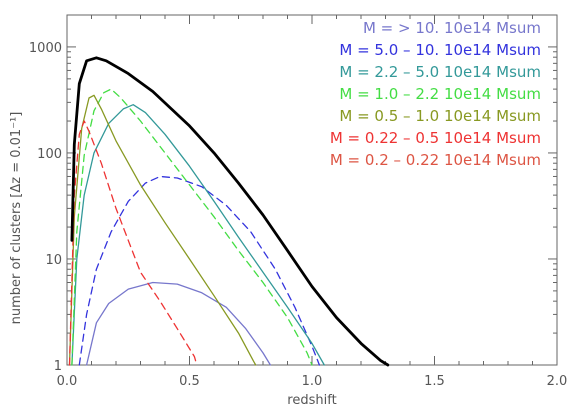 This screenshot has height=408, width=572. What do you see at coordinates (189, 381) in the screenshot?
I see `x-tick-label: 0.5` at bounding box center [189, 381].